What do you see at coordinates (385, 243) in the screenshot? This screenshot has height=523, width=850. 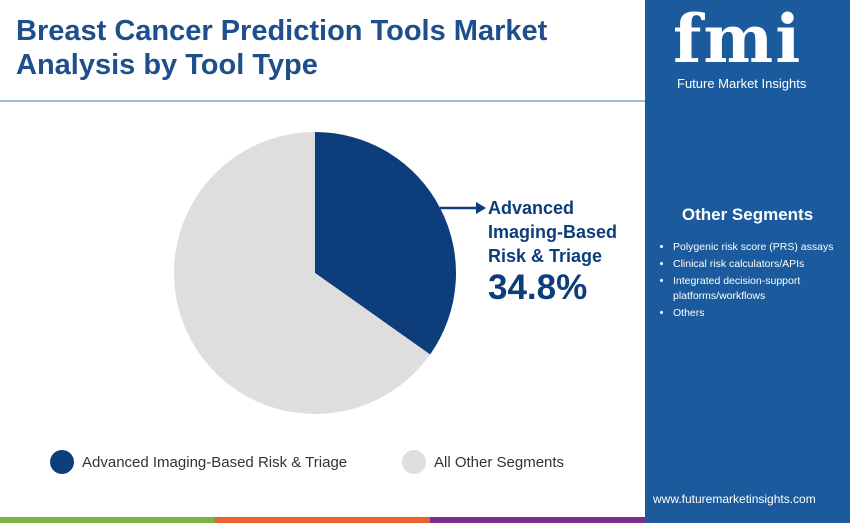 I see `pie-slice` at bounding box center [385, 243].